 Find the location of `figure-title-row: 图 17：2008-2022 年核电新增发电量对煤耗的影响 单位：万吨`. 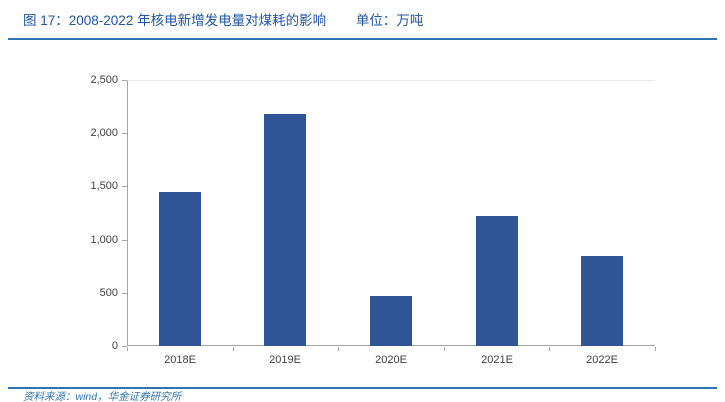

figure-title-row: 图 17：2008-2022 年核电新增发电量对煤耗的影响 单位：万吨 is located at coordinates (223, 21).